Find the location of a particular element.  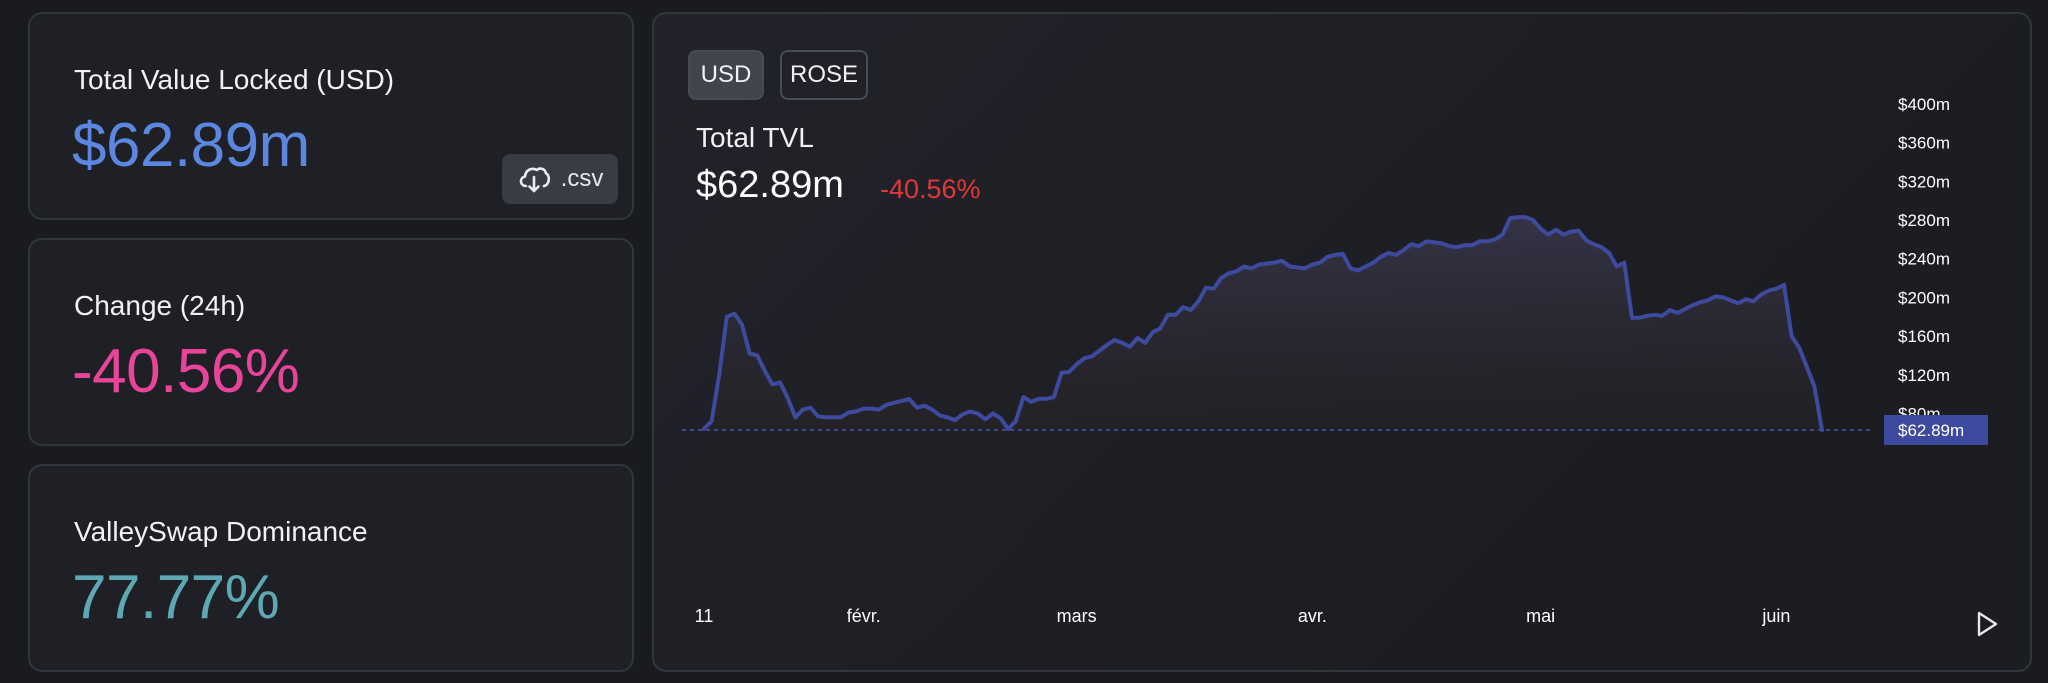

x-tick-label: juin is located at coordinates (1775, 616).